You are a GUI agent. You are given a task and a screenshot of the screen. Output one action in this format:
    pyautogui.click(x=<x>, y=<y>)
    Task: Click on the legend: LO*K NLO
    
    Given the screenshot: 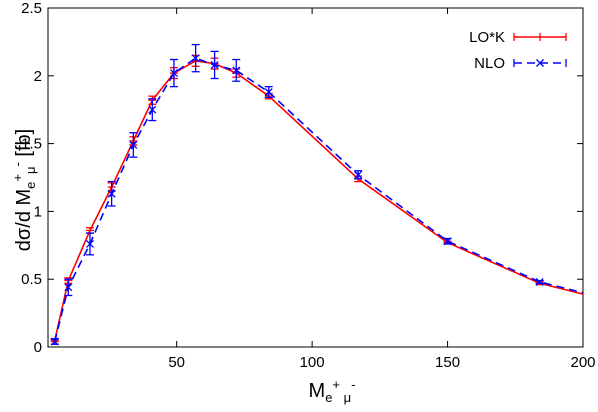 What is the action you would take?
    pyautogui.click(x=518, y=50)
    